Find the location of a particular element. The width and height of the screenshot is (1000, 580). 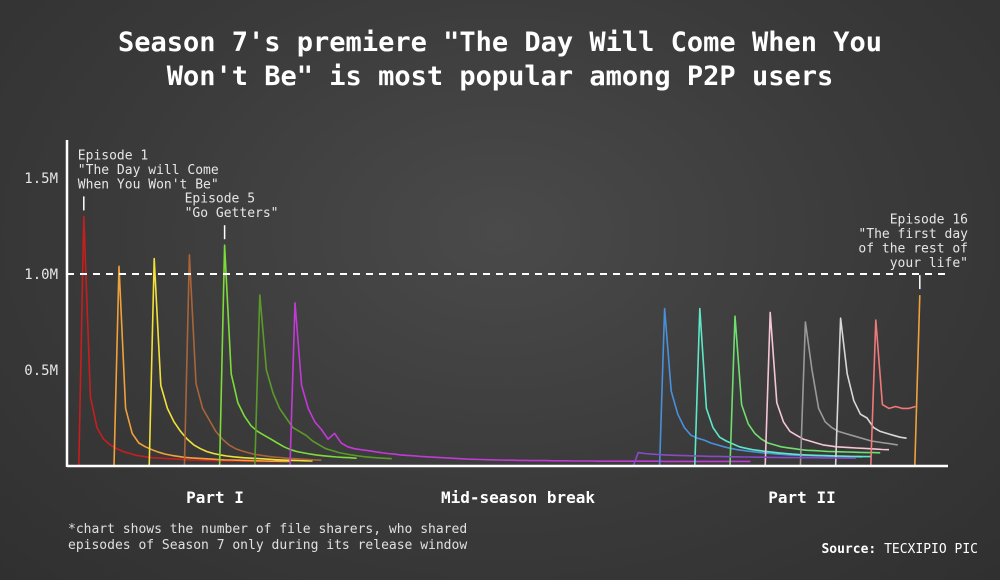

annotation-2-line-3: your life" is located at coordinates (929, 263).